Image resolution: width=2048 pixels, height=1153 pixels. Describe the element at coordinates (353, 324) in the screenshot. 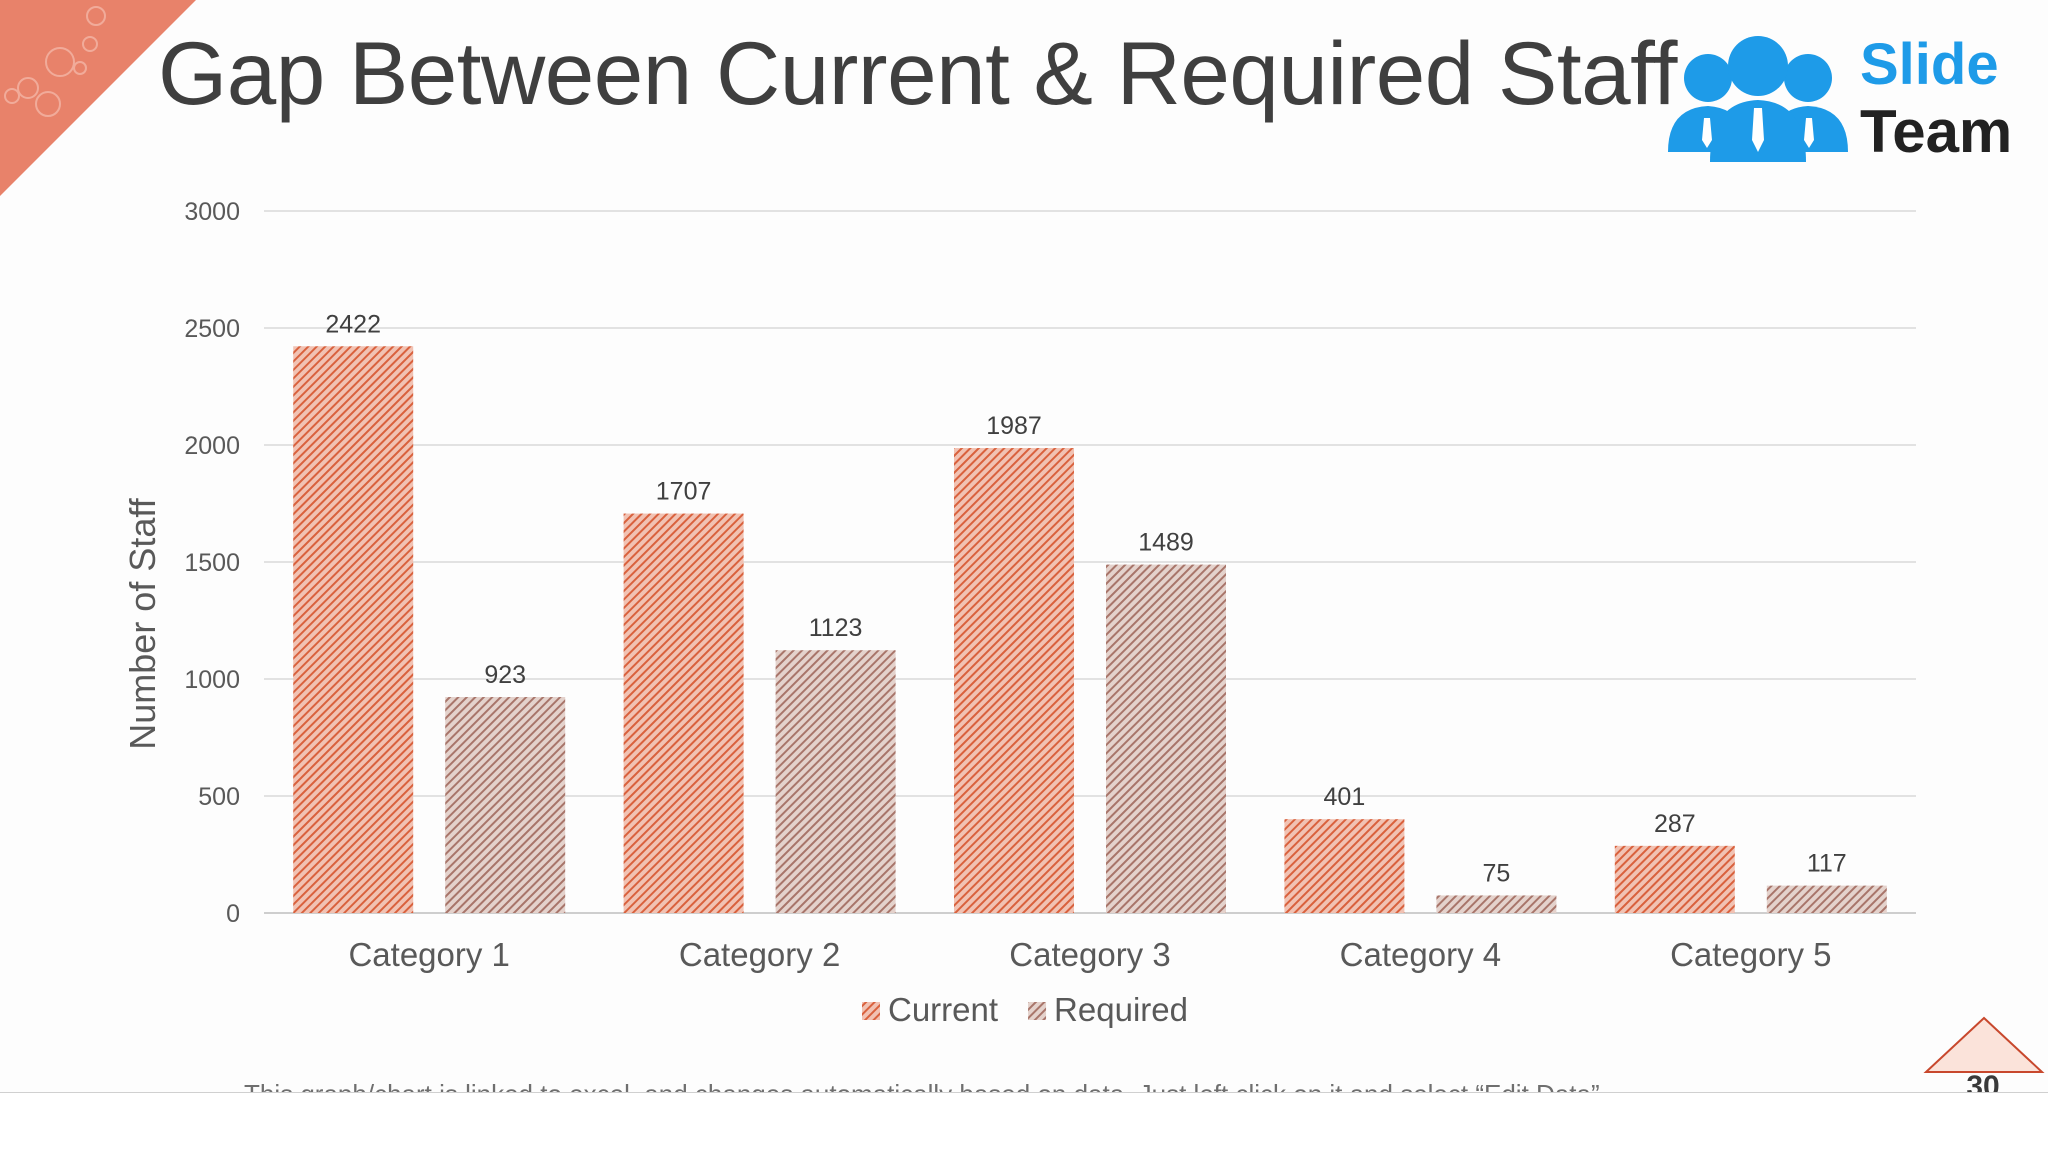

I see `data-label: 2422` at that location.